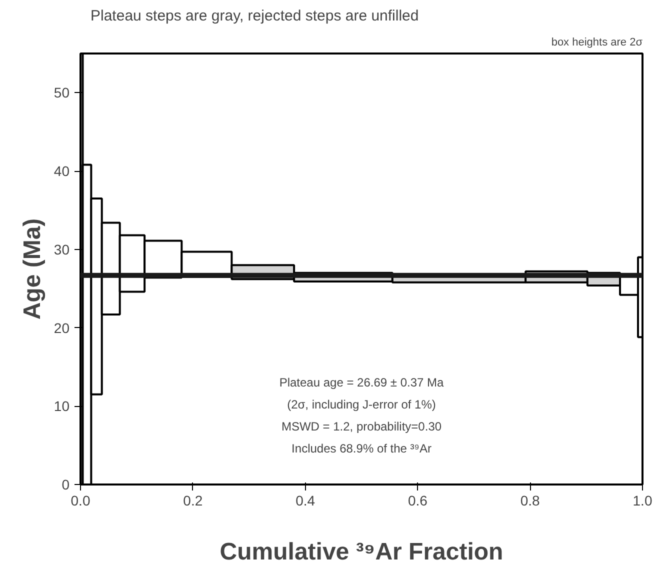 This screenshot has width=654, height=568. What do you see at coordinates (80, 500) in the screenshot?
I see `text: 0.0` at bounding box center [80, 500].